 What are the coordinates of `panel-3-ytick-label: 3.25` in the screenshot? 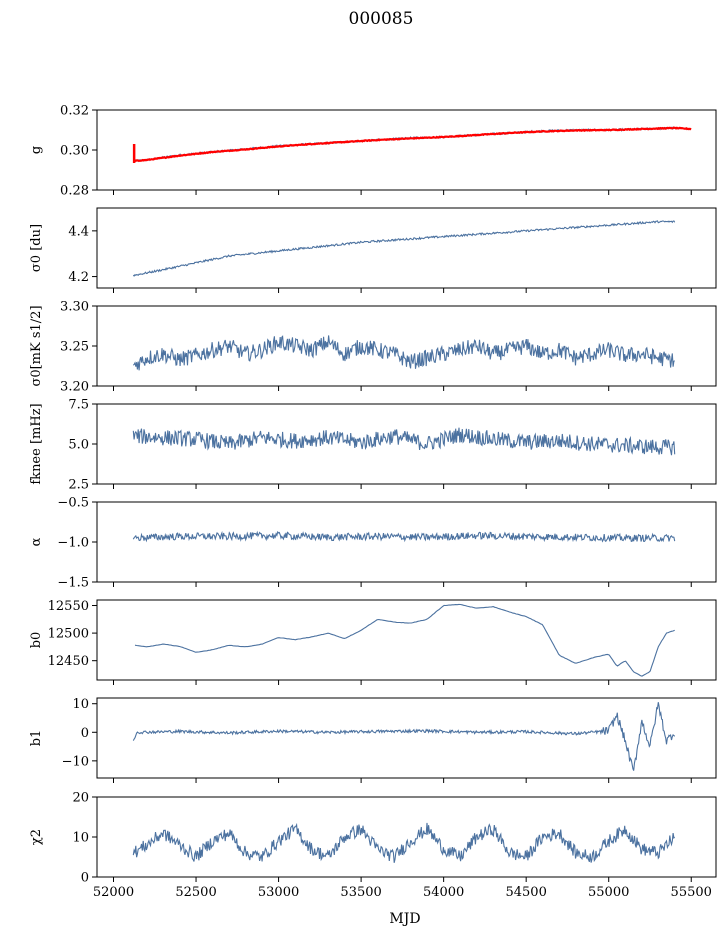 It's located at (74, 347).